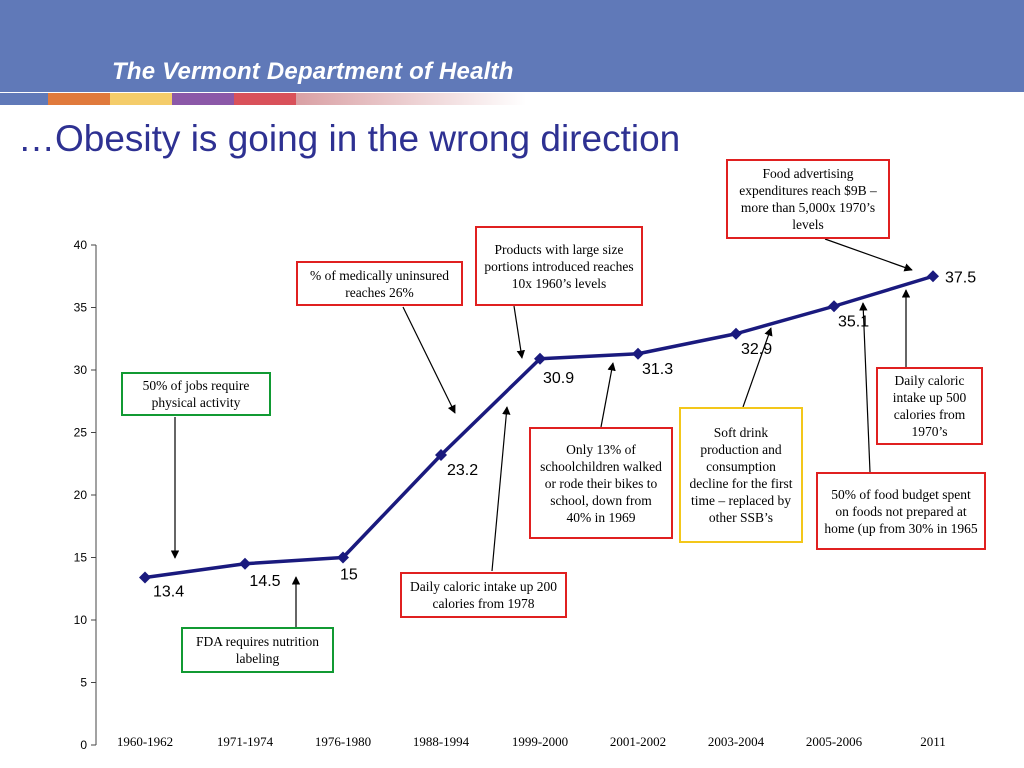  I want to click on y-tick-label: 0, so click(83, 745).